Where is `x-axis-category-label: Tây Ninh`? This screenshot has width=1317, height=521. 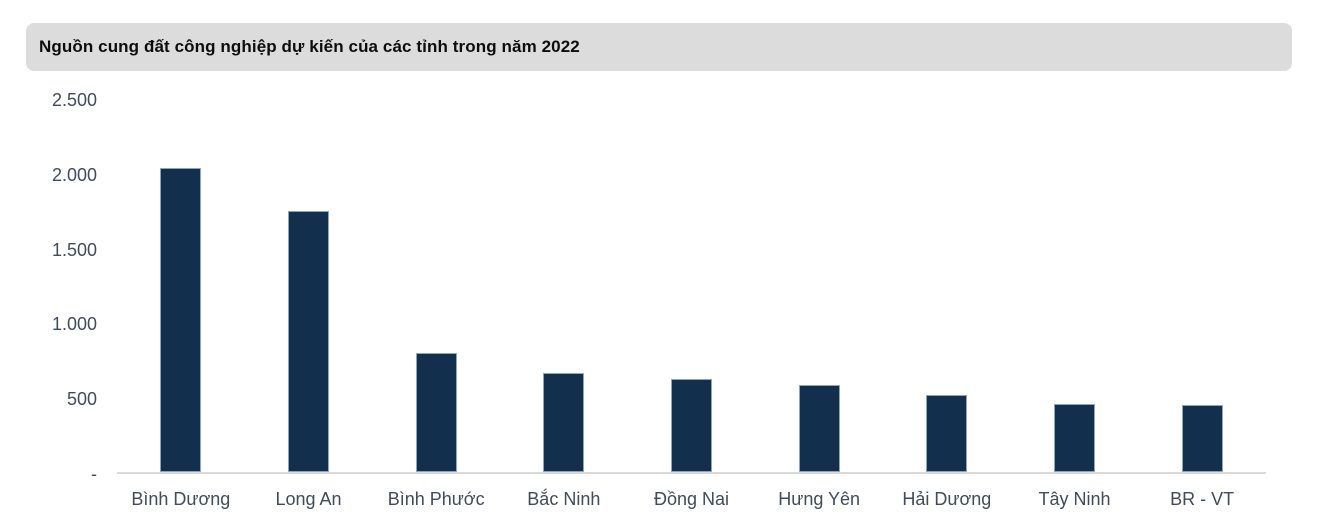 x-axis-category-label: Tây Ninh is located at coordinates (1074, 499).